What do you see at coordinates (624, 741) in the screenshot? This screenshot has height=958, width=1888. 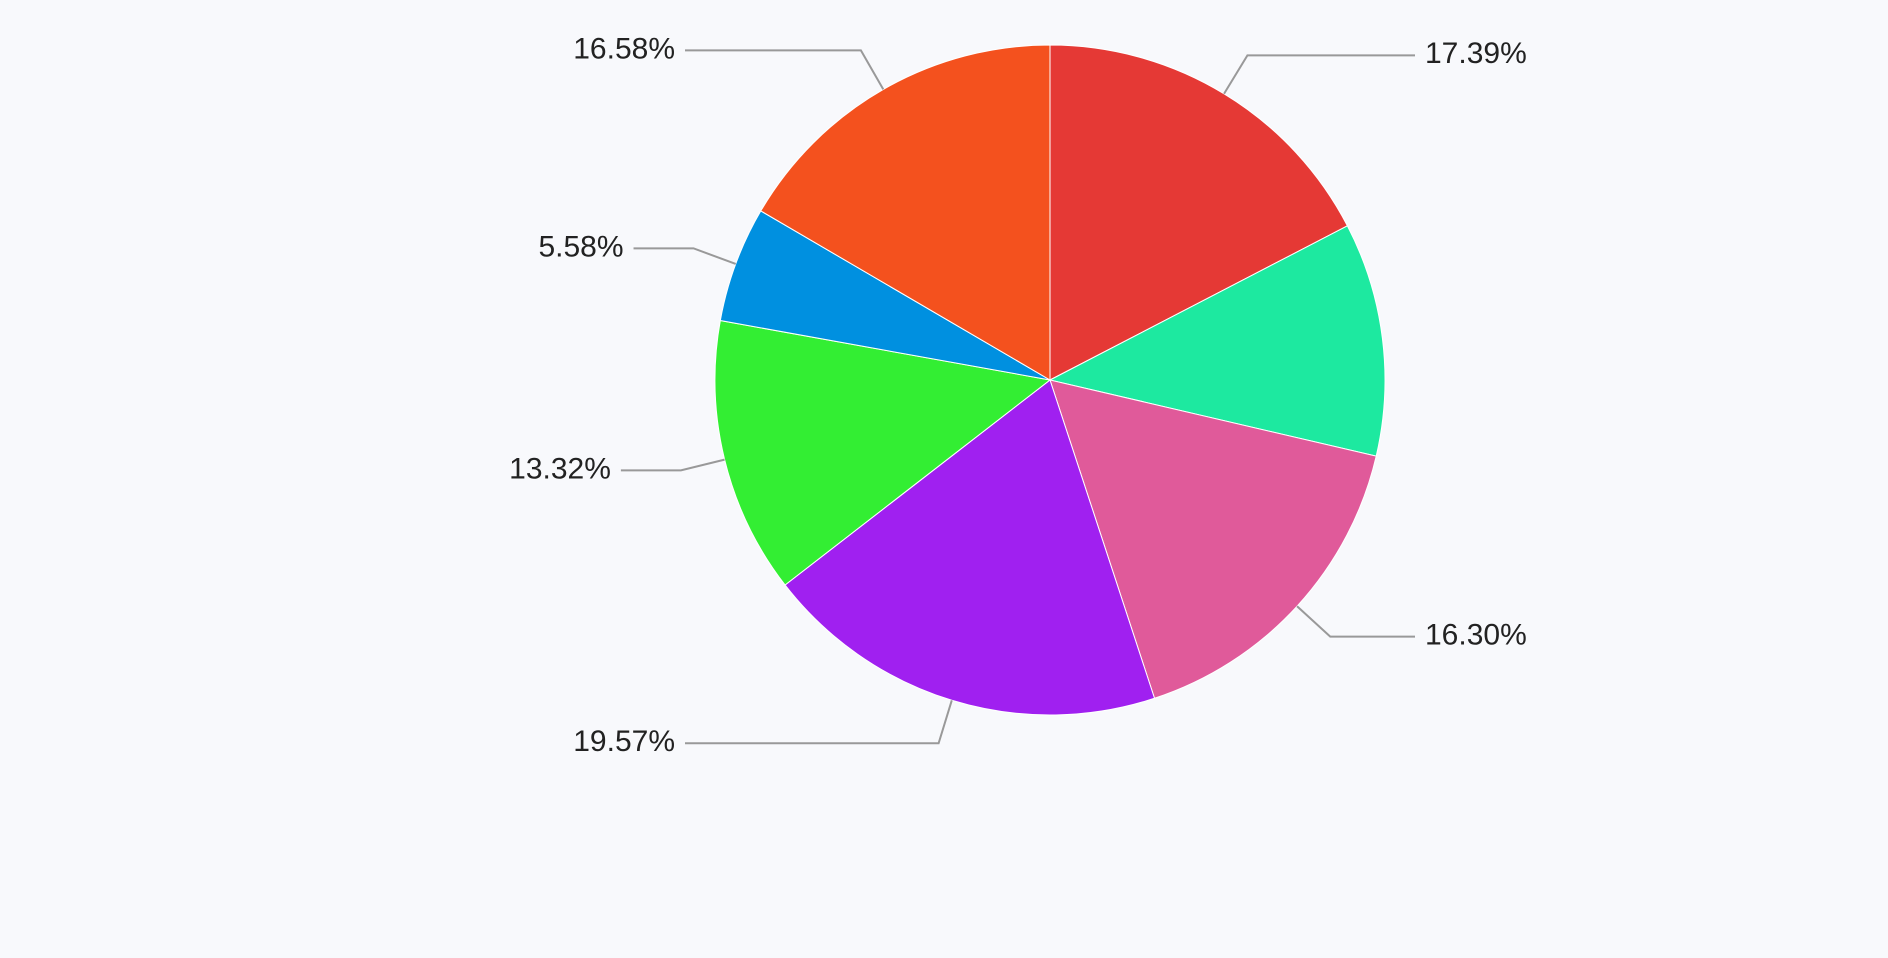 I see `data-label: 19.57%` at bounding box center [624, 741].